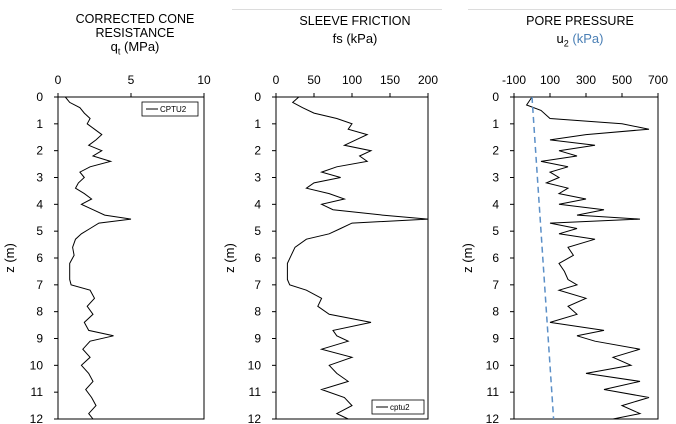 The height and width of the screenshot is (424, 676). I want to click on panel-2-y-tick-label: 6, so click(257, 258).